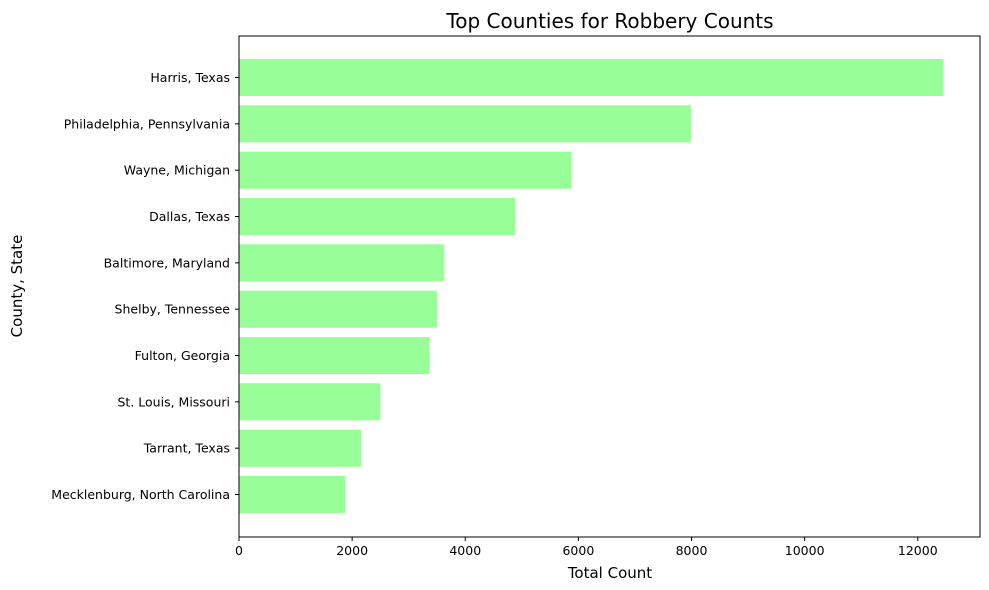 This screenshot has height=590, width=989. I want to click on y-tick-label: Wayne, Michigan, so click(177, 170).